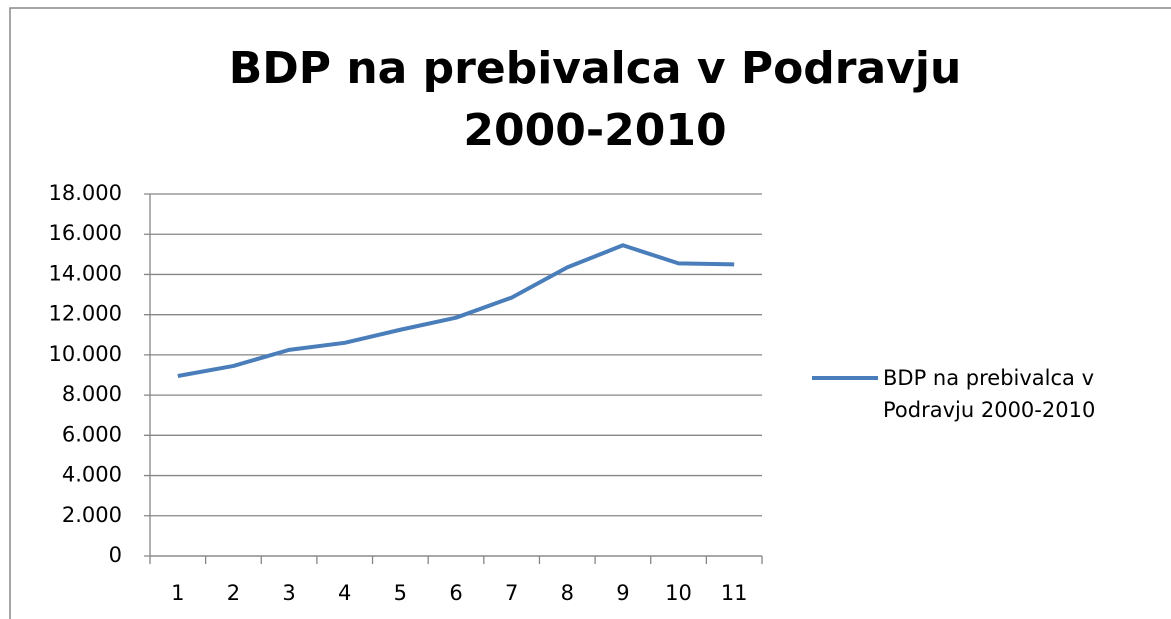 This screenshot has height=619, width=1171. What do you see at coordinates (92, 475) in the screenshot?
I see `y-tick-label: 4.000` at bounding box center [92, 475].